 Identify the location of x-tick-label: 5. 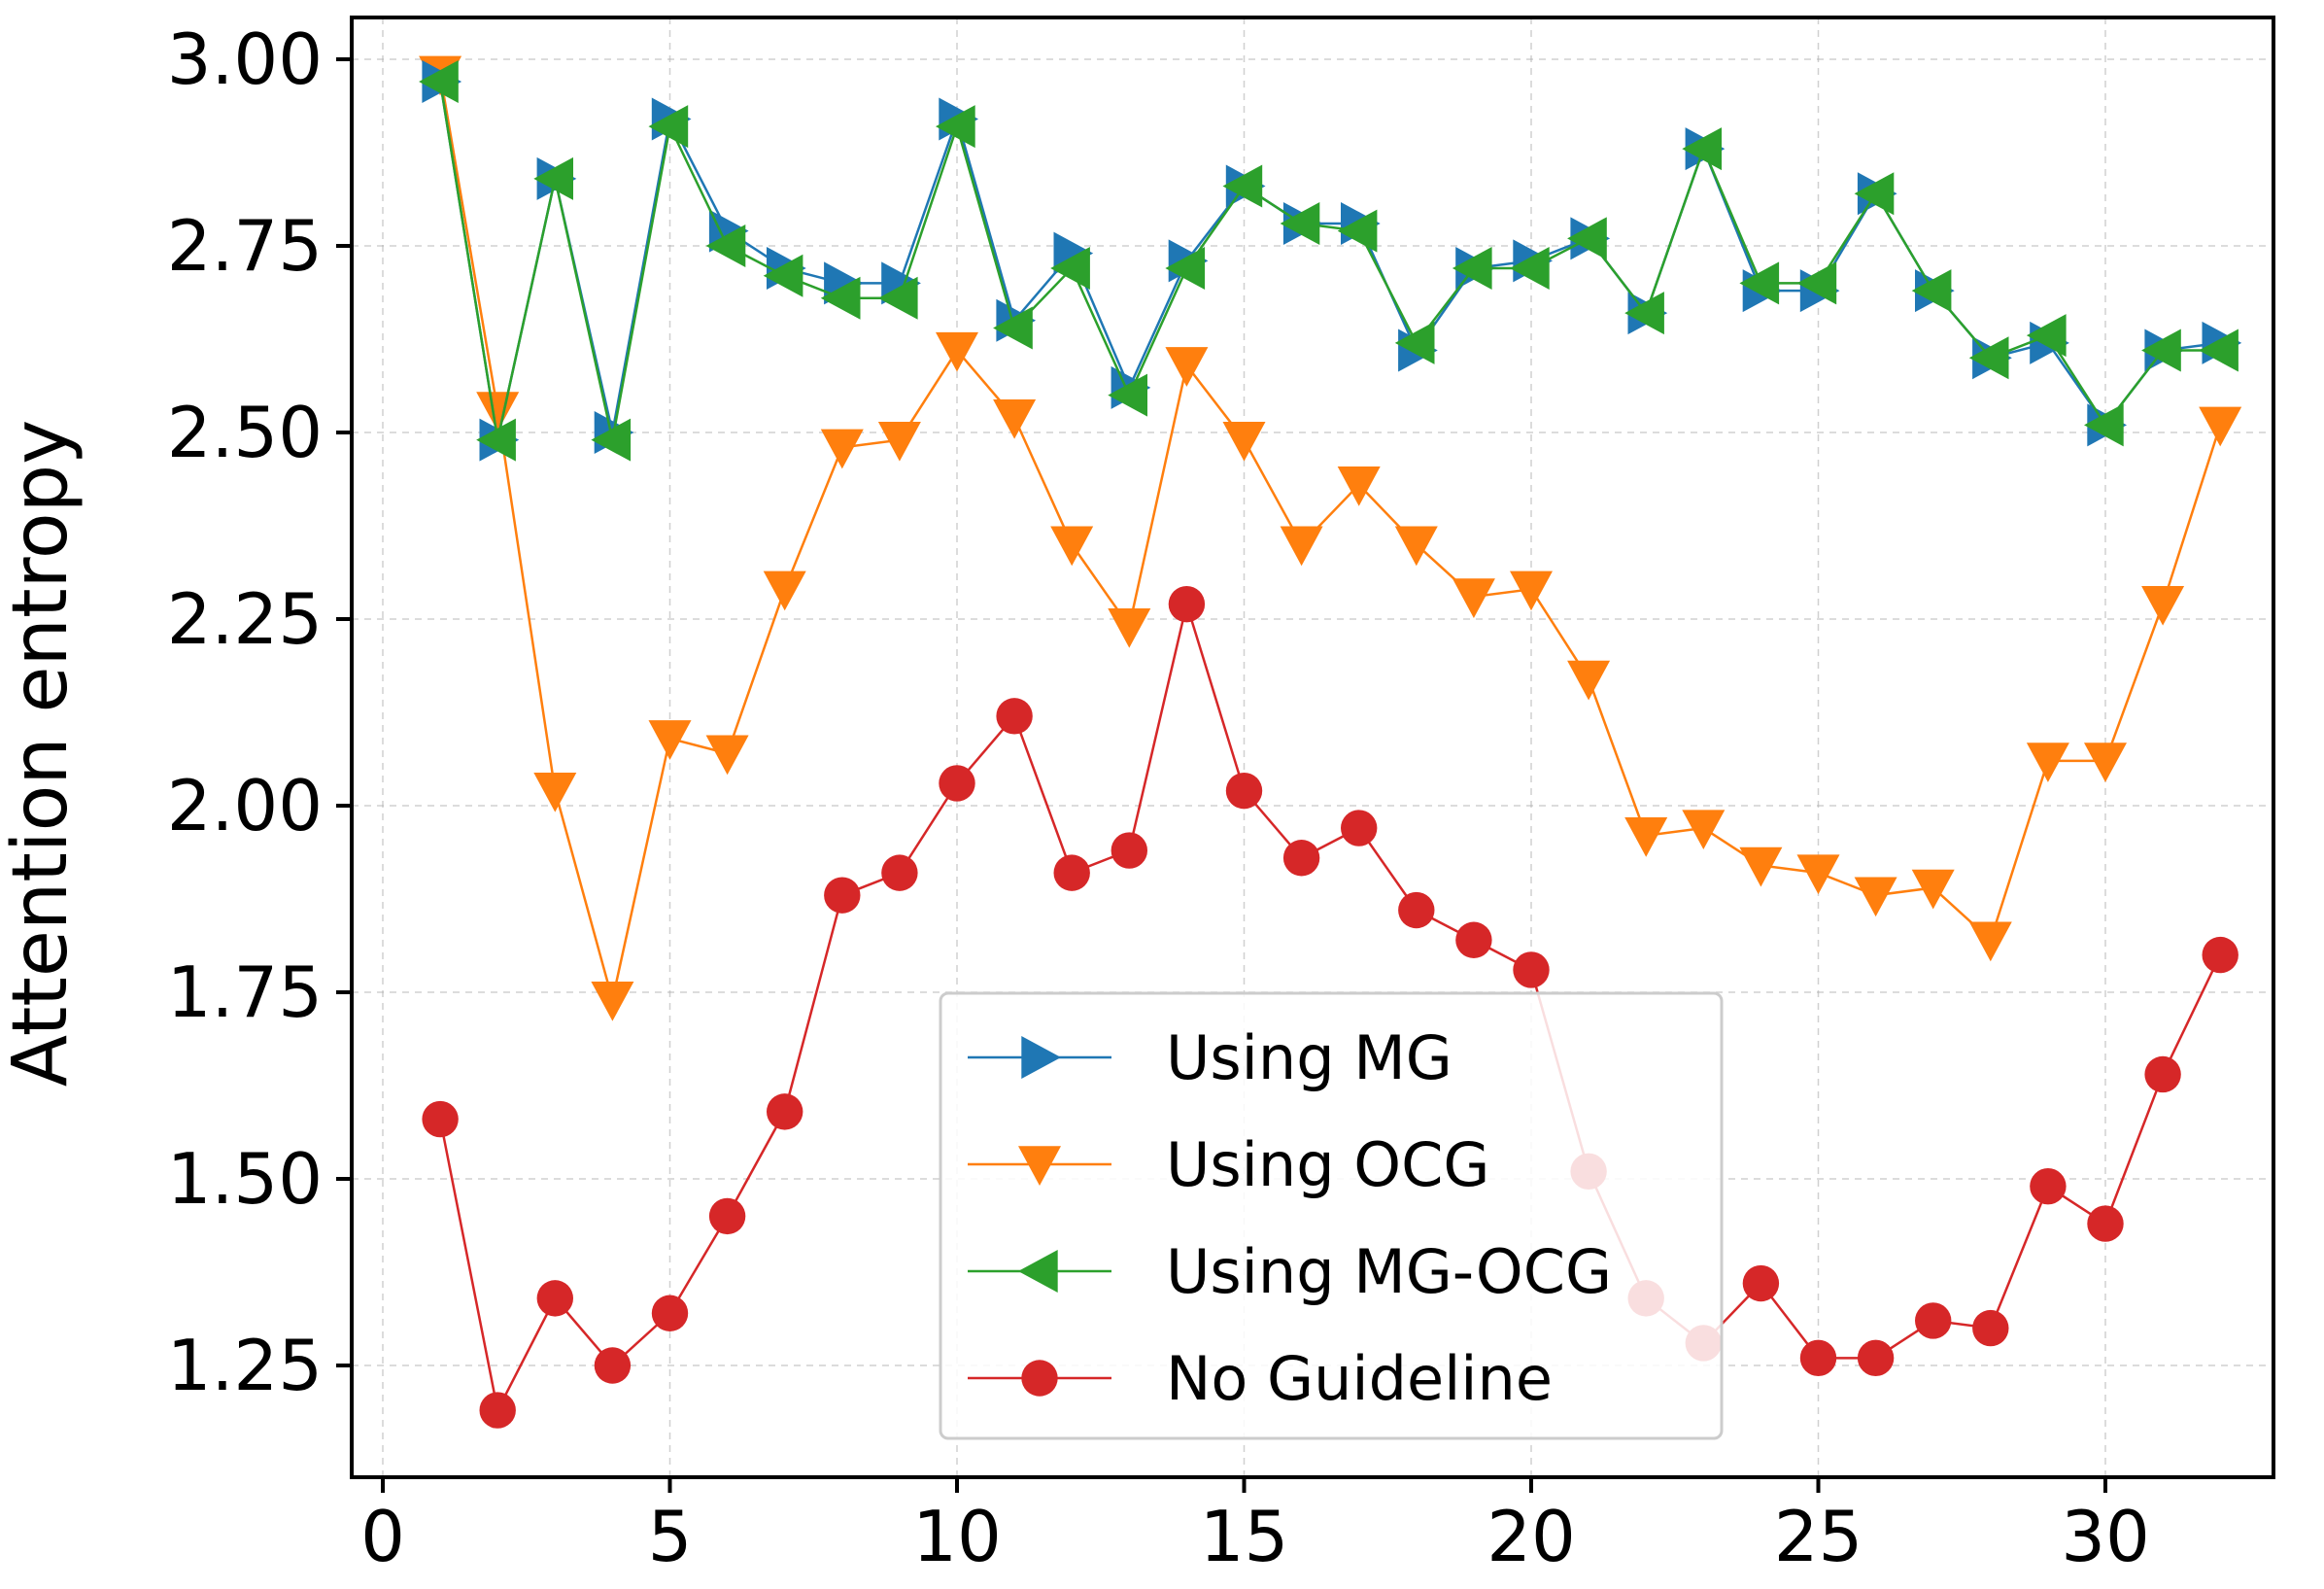
(671, 1536).